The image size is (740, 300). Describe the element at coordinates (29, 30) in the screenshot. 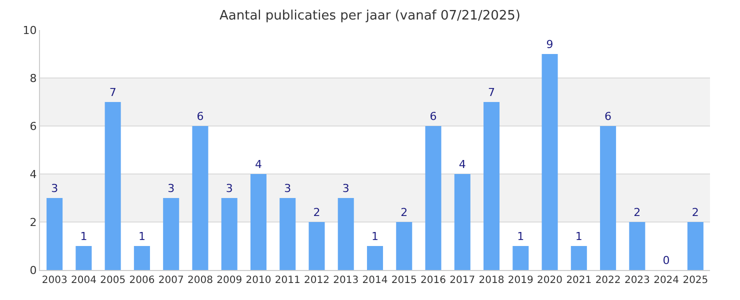

I see `y-tick-label: 10` at that location.